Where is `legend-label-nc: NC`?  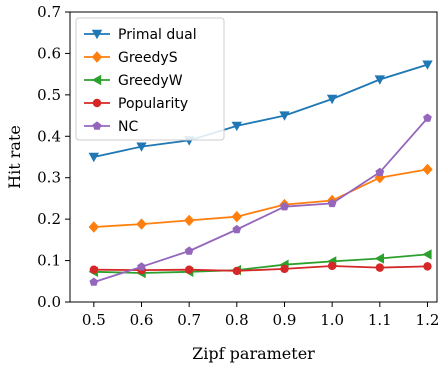 legend-label-nc: NC is located at coordinates (128, 127).